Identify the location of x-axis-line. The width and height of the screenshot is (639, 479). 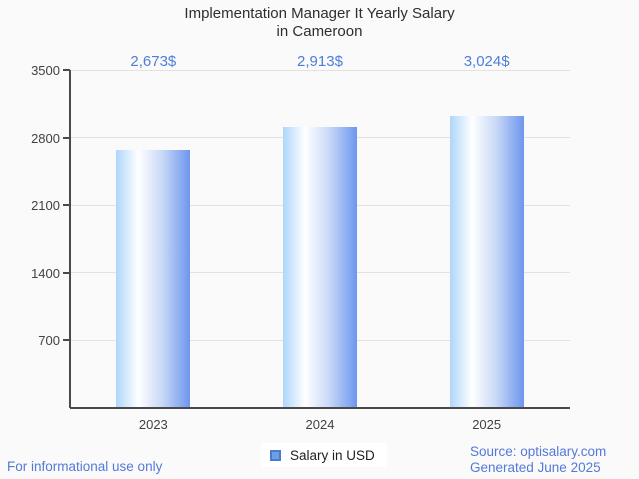
(320, 408).